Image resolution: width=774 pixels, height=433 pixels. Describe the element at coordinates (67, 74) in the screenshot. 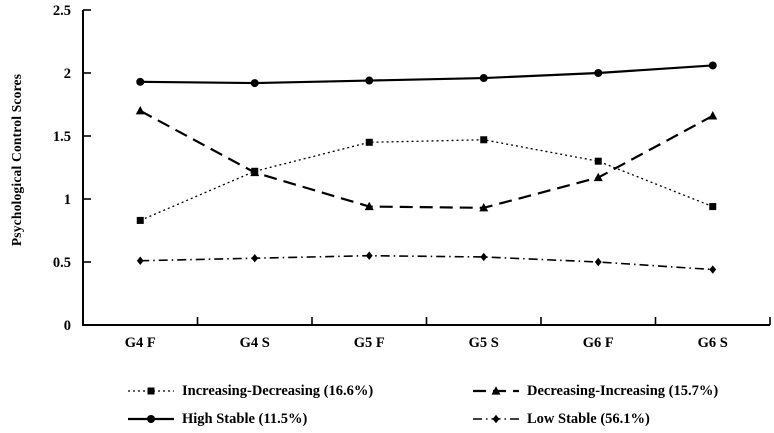

I see `y-tick-label: 2` at that location.